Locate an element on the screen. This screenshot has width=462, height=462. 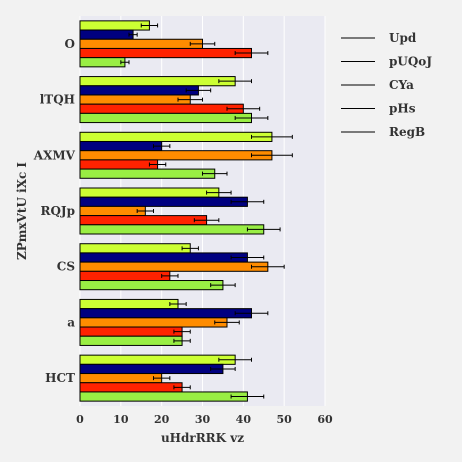
x-tick-label: 40 is located at coordinates (244, 419).